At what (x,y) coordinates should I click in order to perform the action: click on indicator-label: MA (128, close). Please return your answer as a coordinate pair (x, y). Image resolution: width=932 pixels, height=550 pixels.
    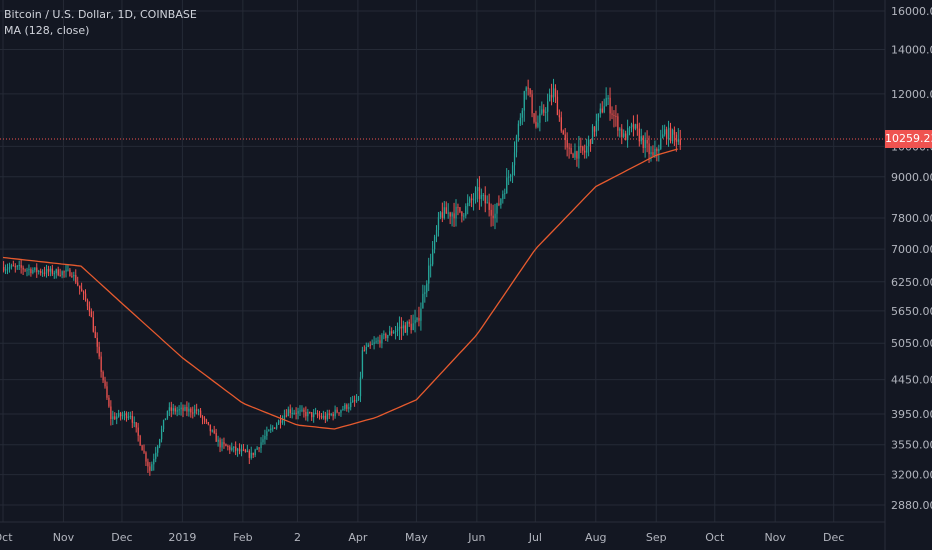
    Looking at the image, I should click on (47, 30).